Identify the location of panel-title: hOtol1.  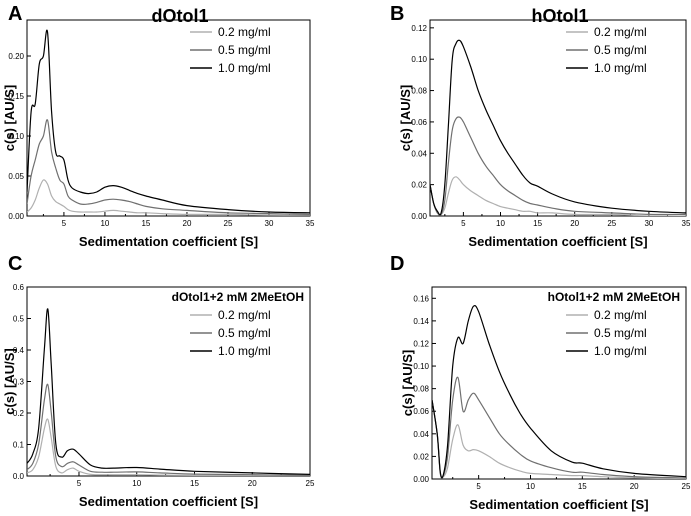
(560, 16).